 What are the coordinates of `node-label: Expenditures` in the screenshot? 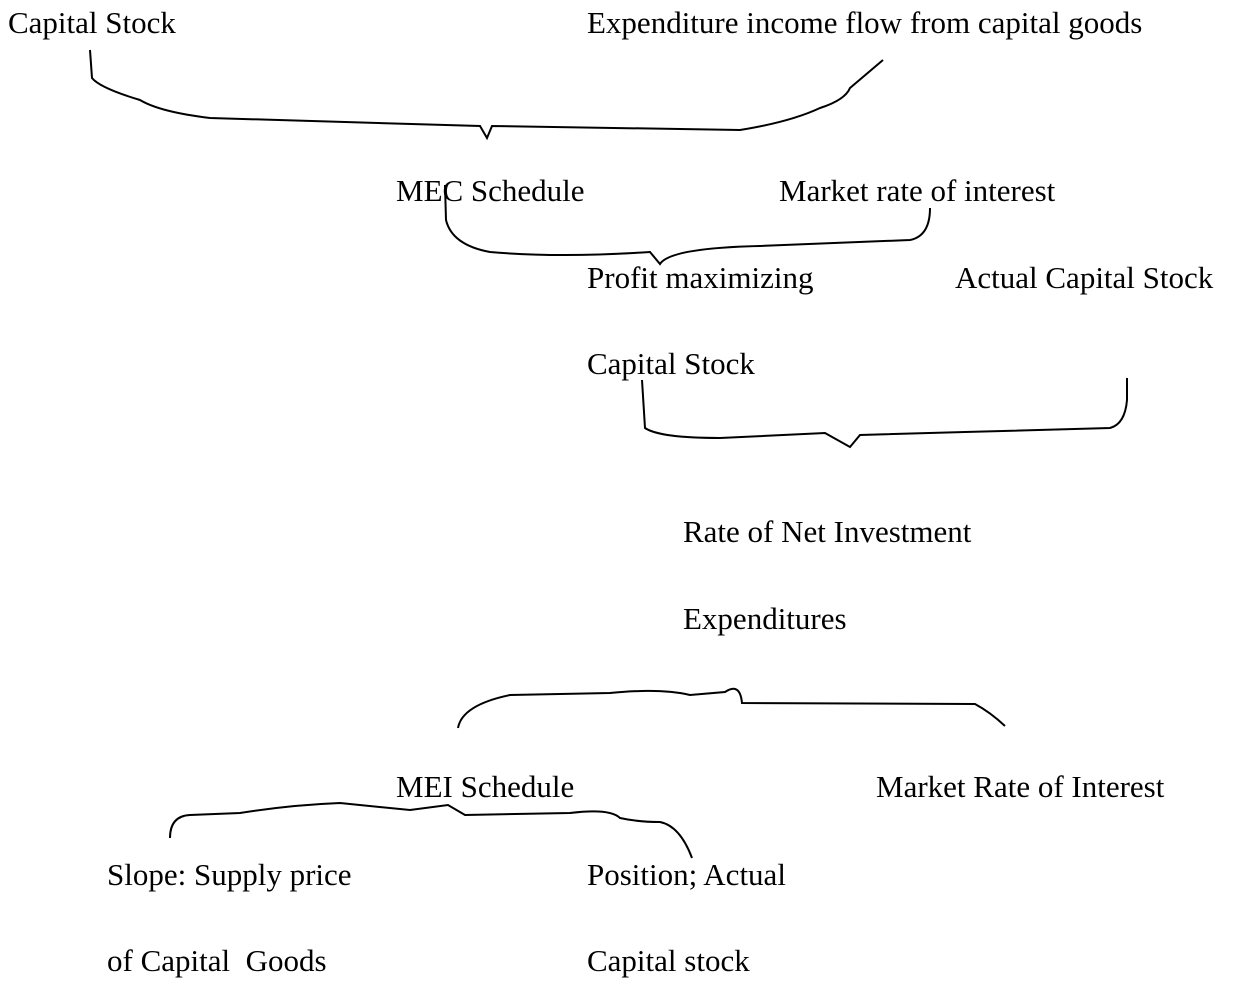 It's located at (765, 618).